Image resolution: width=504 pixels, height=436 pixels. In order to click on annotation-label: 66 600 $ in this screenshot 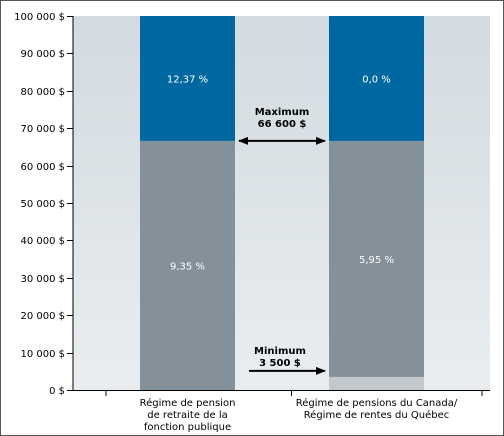, I will do `click(282, 124)`.